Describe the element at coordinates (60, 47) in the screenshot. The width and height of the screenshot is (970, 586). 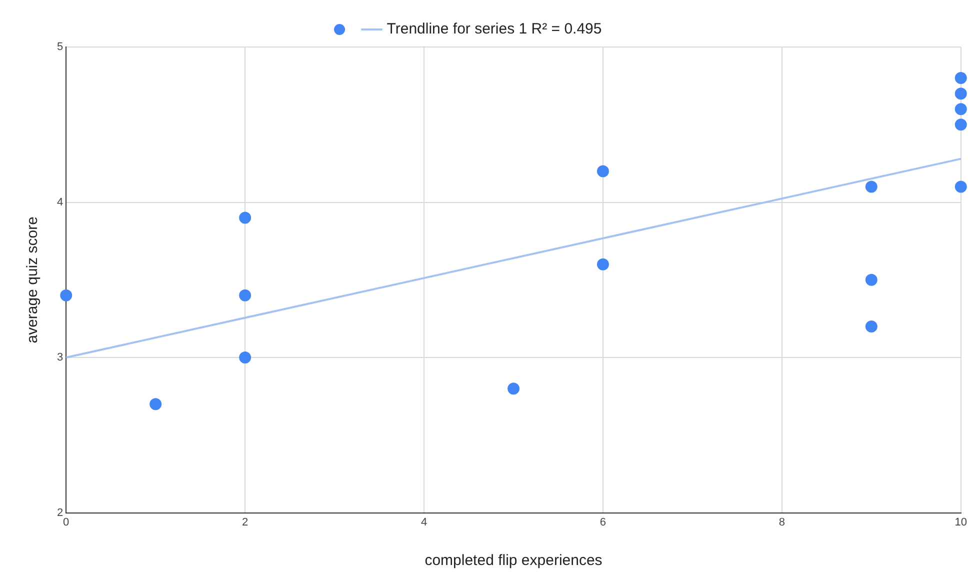
I see `y-tick-label: 5` at that location.